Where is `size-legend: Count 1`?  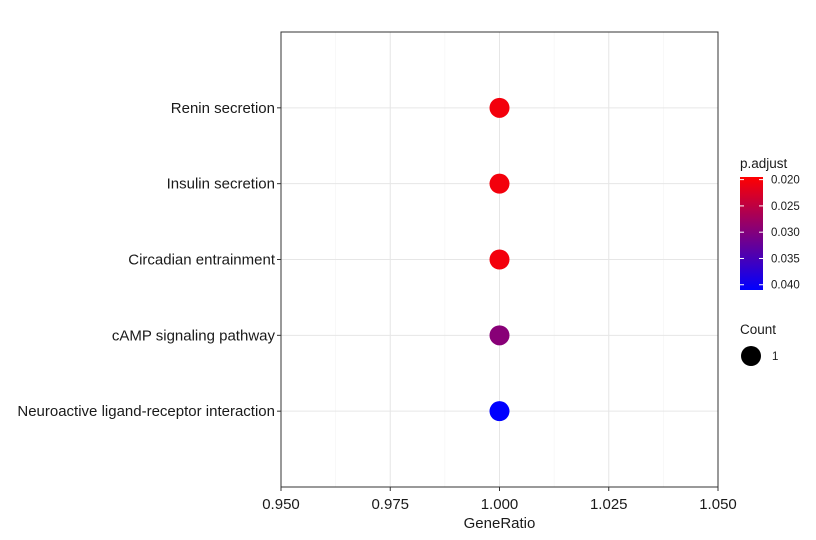 size-legend: Count 1 is located at coordinates (759, 344).